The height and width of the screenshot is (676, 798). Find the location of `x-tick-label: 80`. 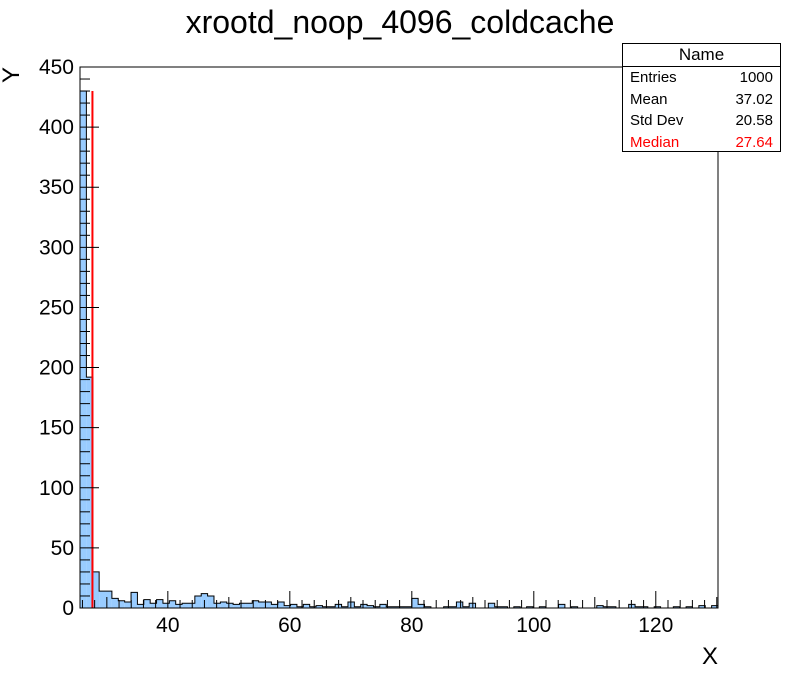

x-tick-label: 80 is located at coordinates (411, 625).